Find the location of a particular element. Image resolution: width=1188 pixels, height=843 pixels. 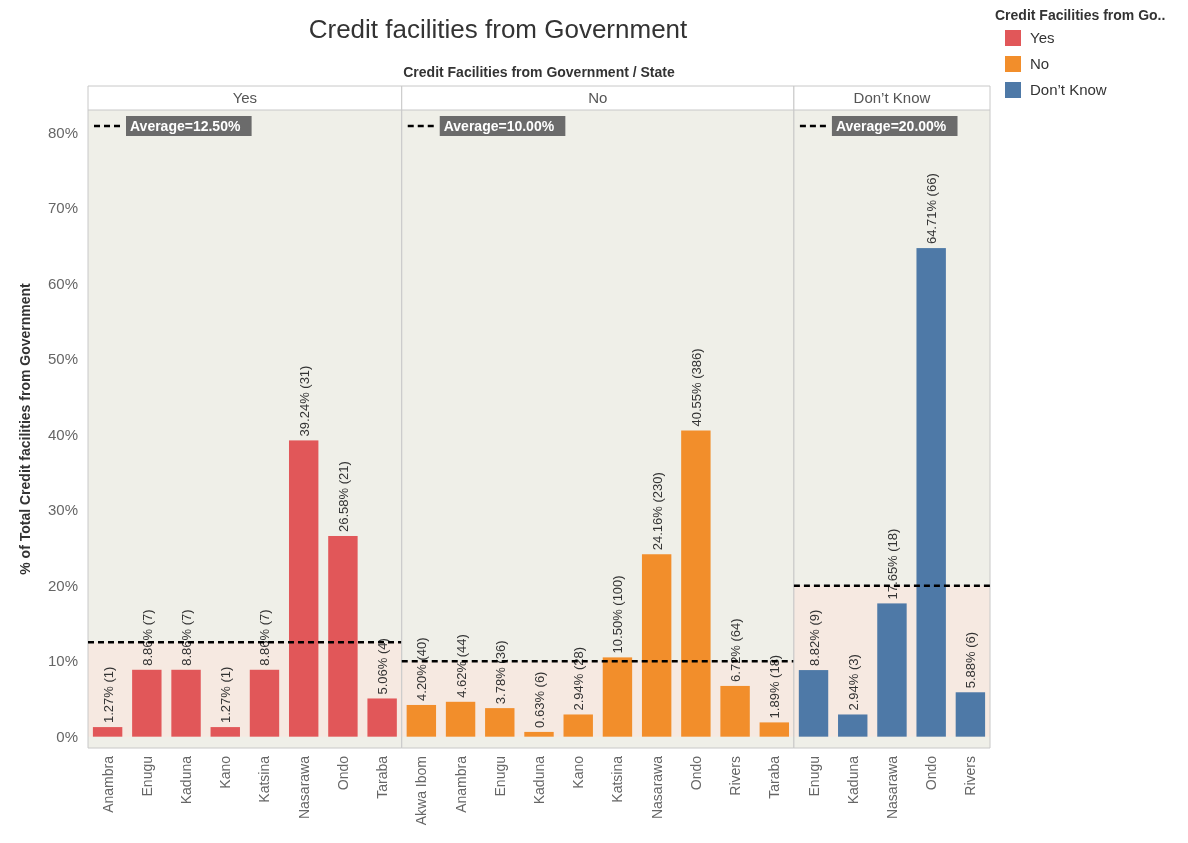

data-label: 8.86% (7) is located at coordinates (265, 637).